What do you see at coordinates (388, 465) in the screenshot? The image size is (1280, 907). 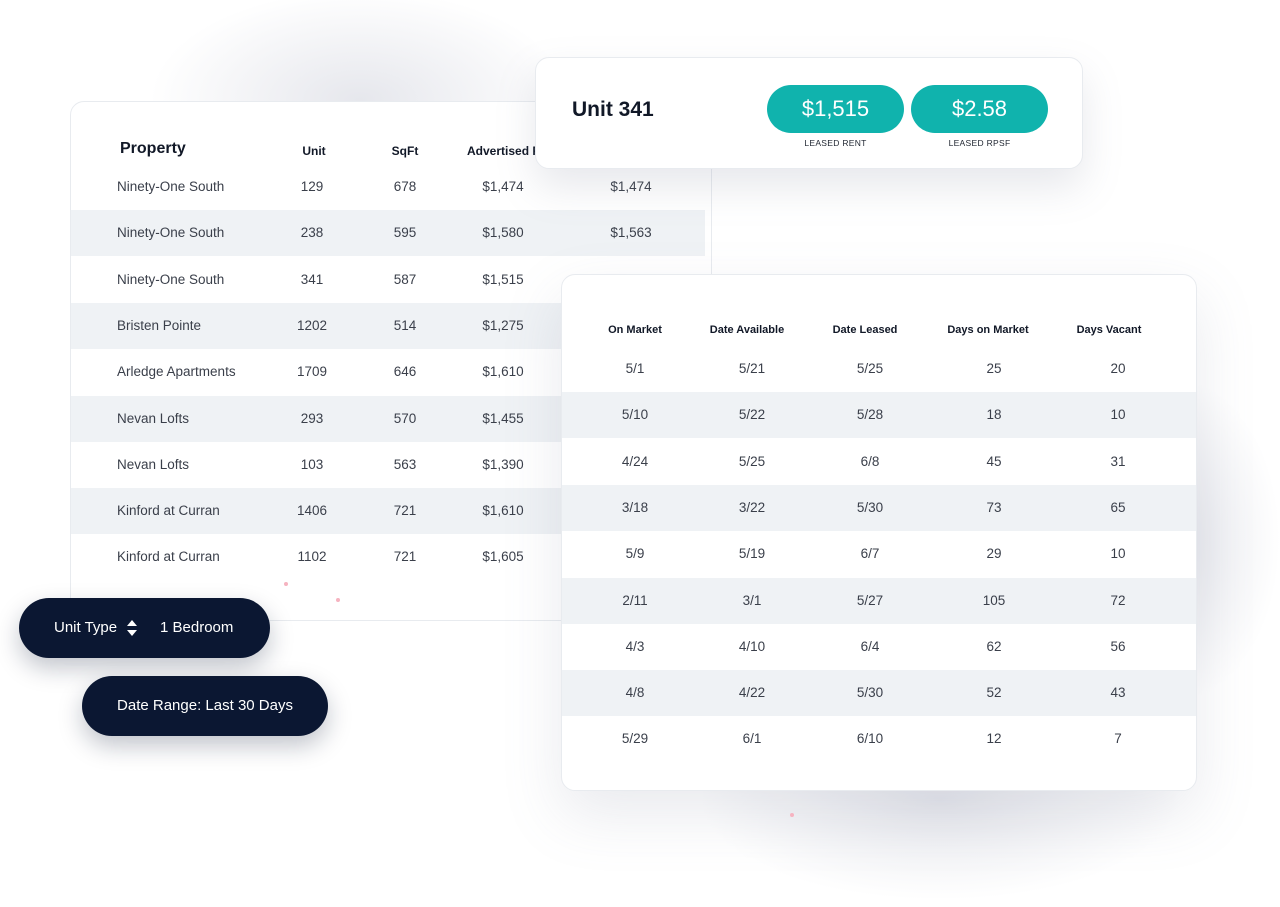 I see `table-row: Nevan Lofts 103 563 $1,390` at bounding box center [388, 465].